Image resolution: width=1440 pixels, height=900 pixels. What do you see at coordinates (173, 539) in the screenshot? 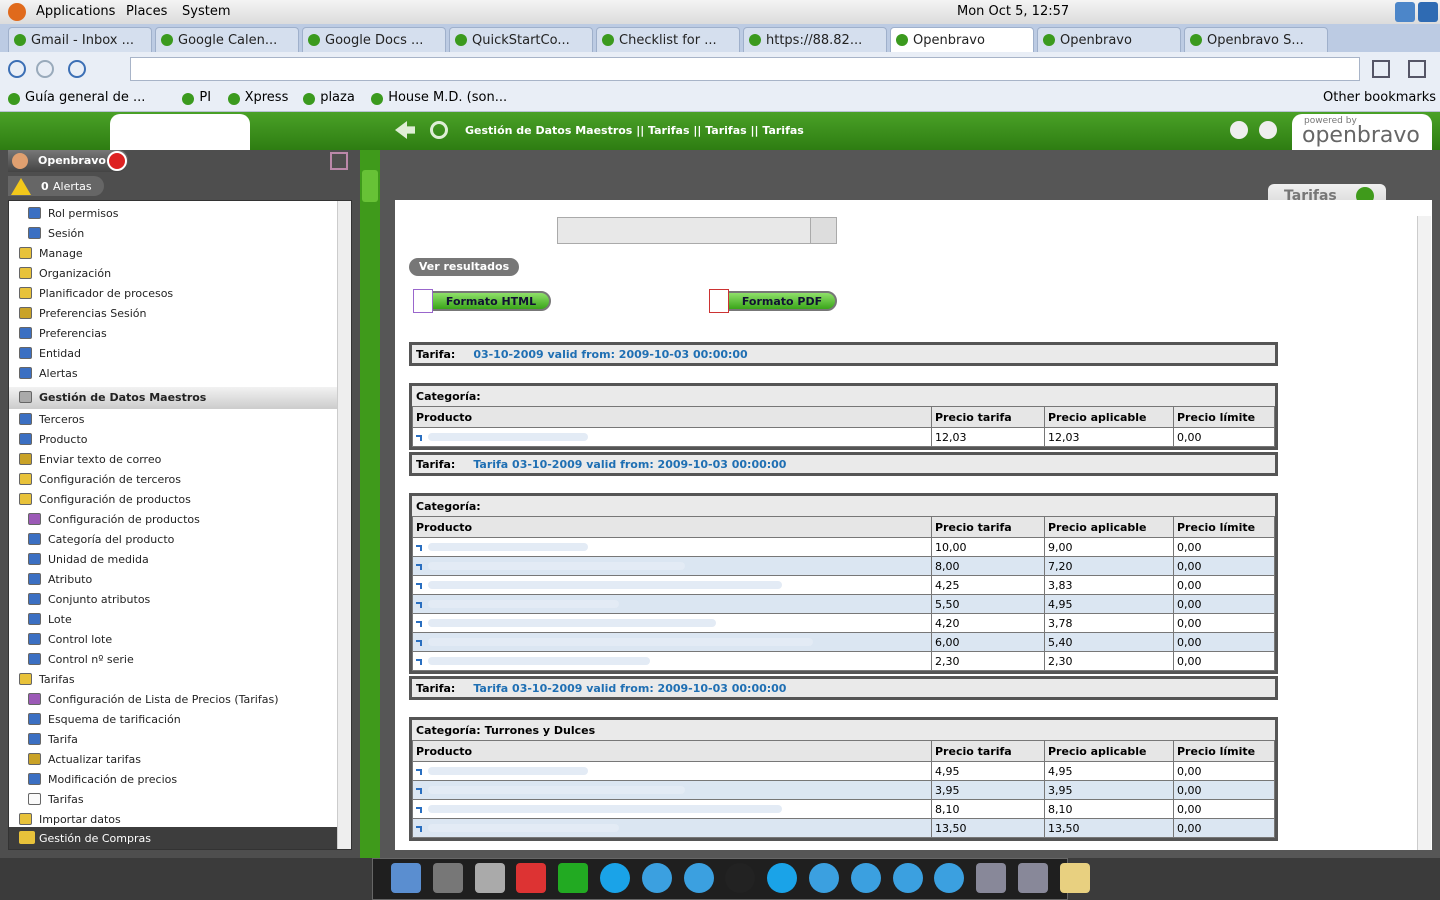
I see `menu-item: Categoría del producto` at bounding box center [173, 539].